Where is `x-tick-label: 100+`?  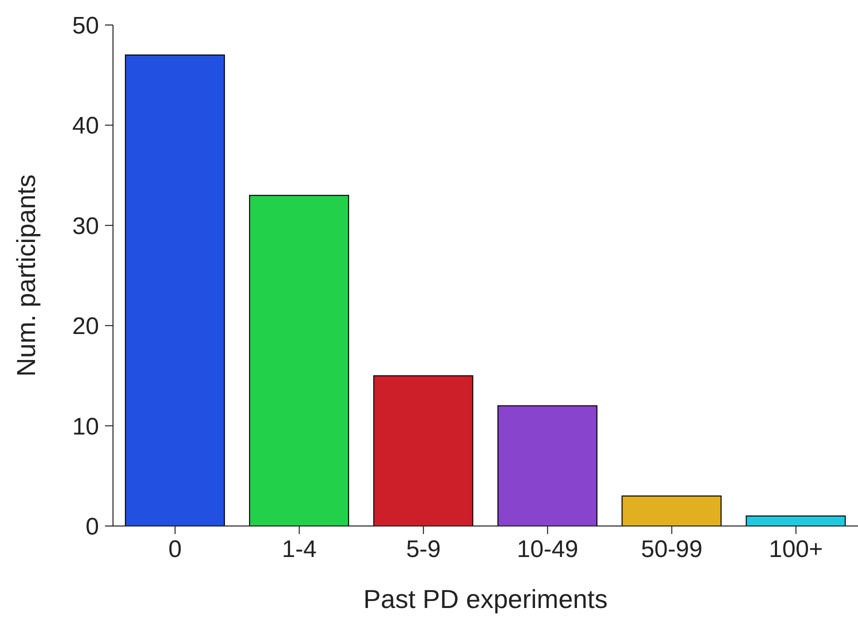 x-tick-label: 100+ is located at coordinates (795, 550).